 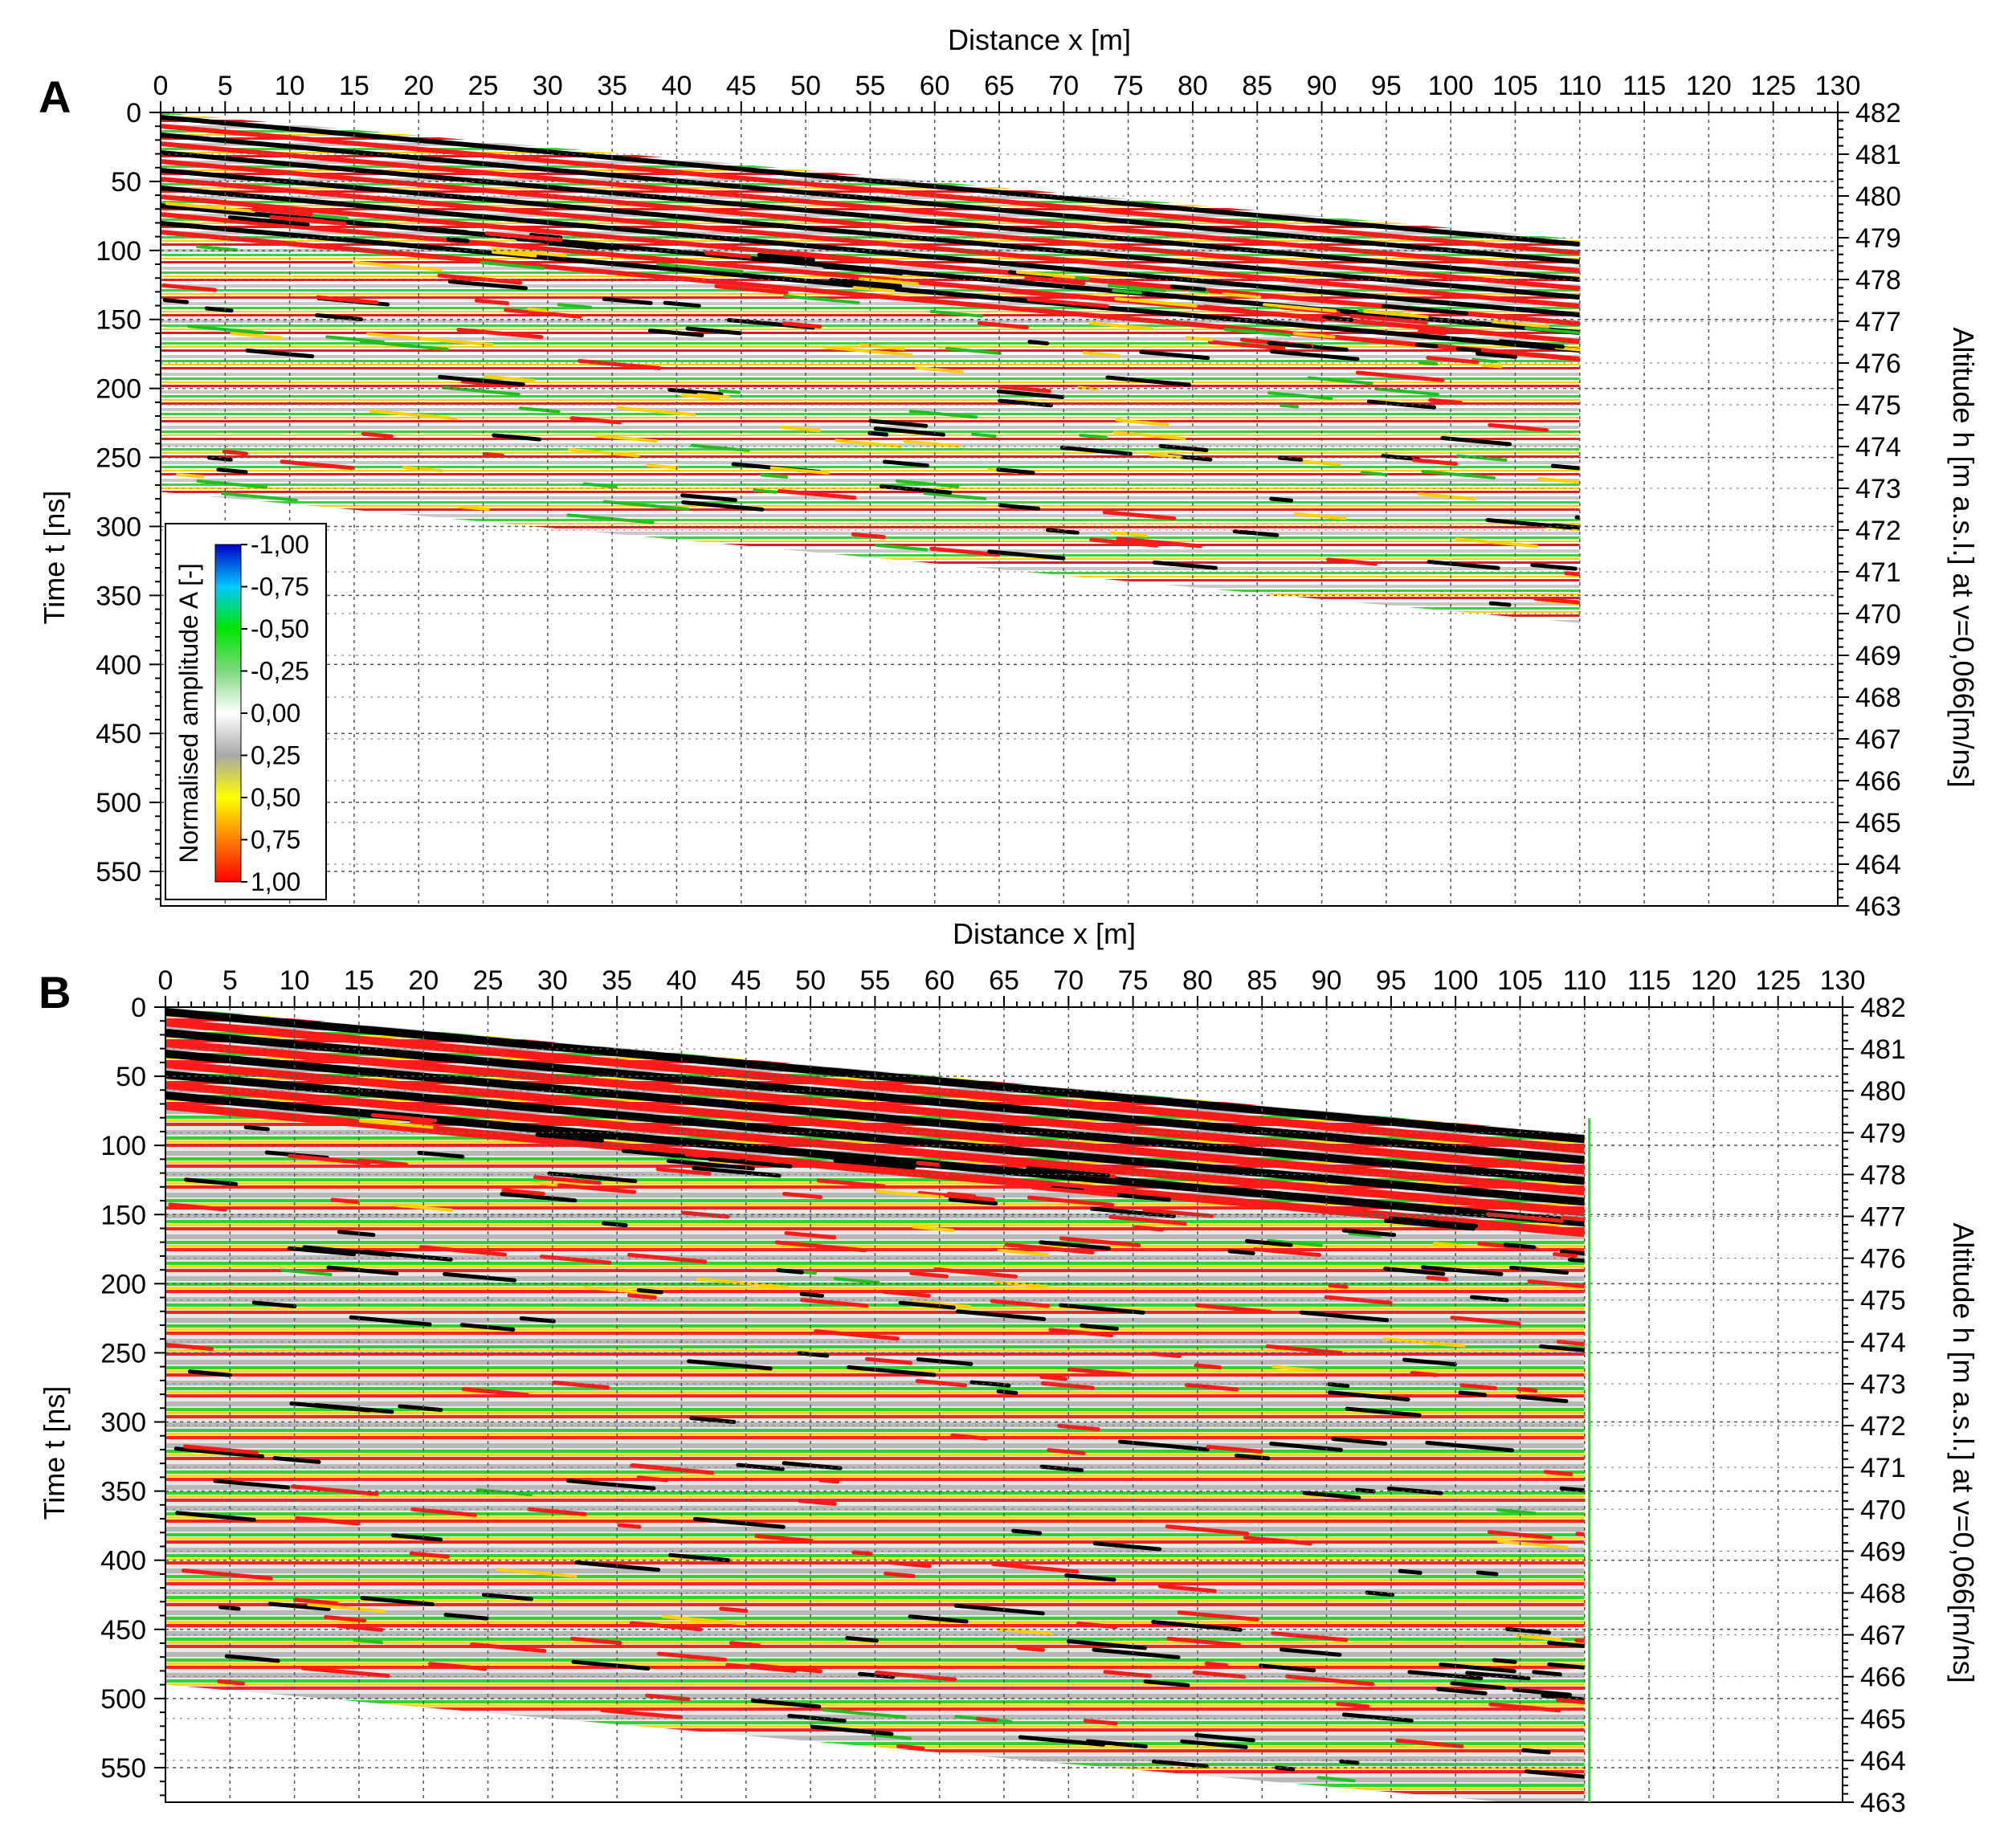 What do you see at coordinates (275, 755) in the screenshot?
I see `colorbar-tick-label: 0,25` at bounding box center [275, 755].